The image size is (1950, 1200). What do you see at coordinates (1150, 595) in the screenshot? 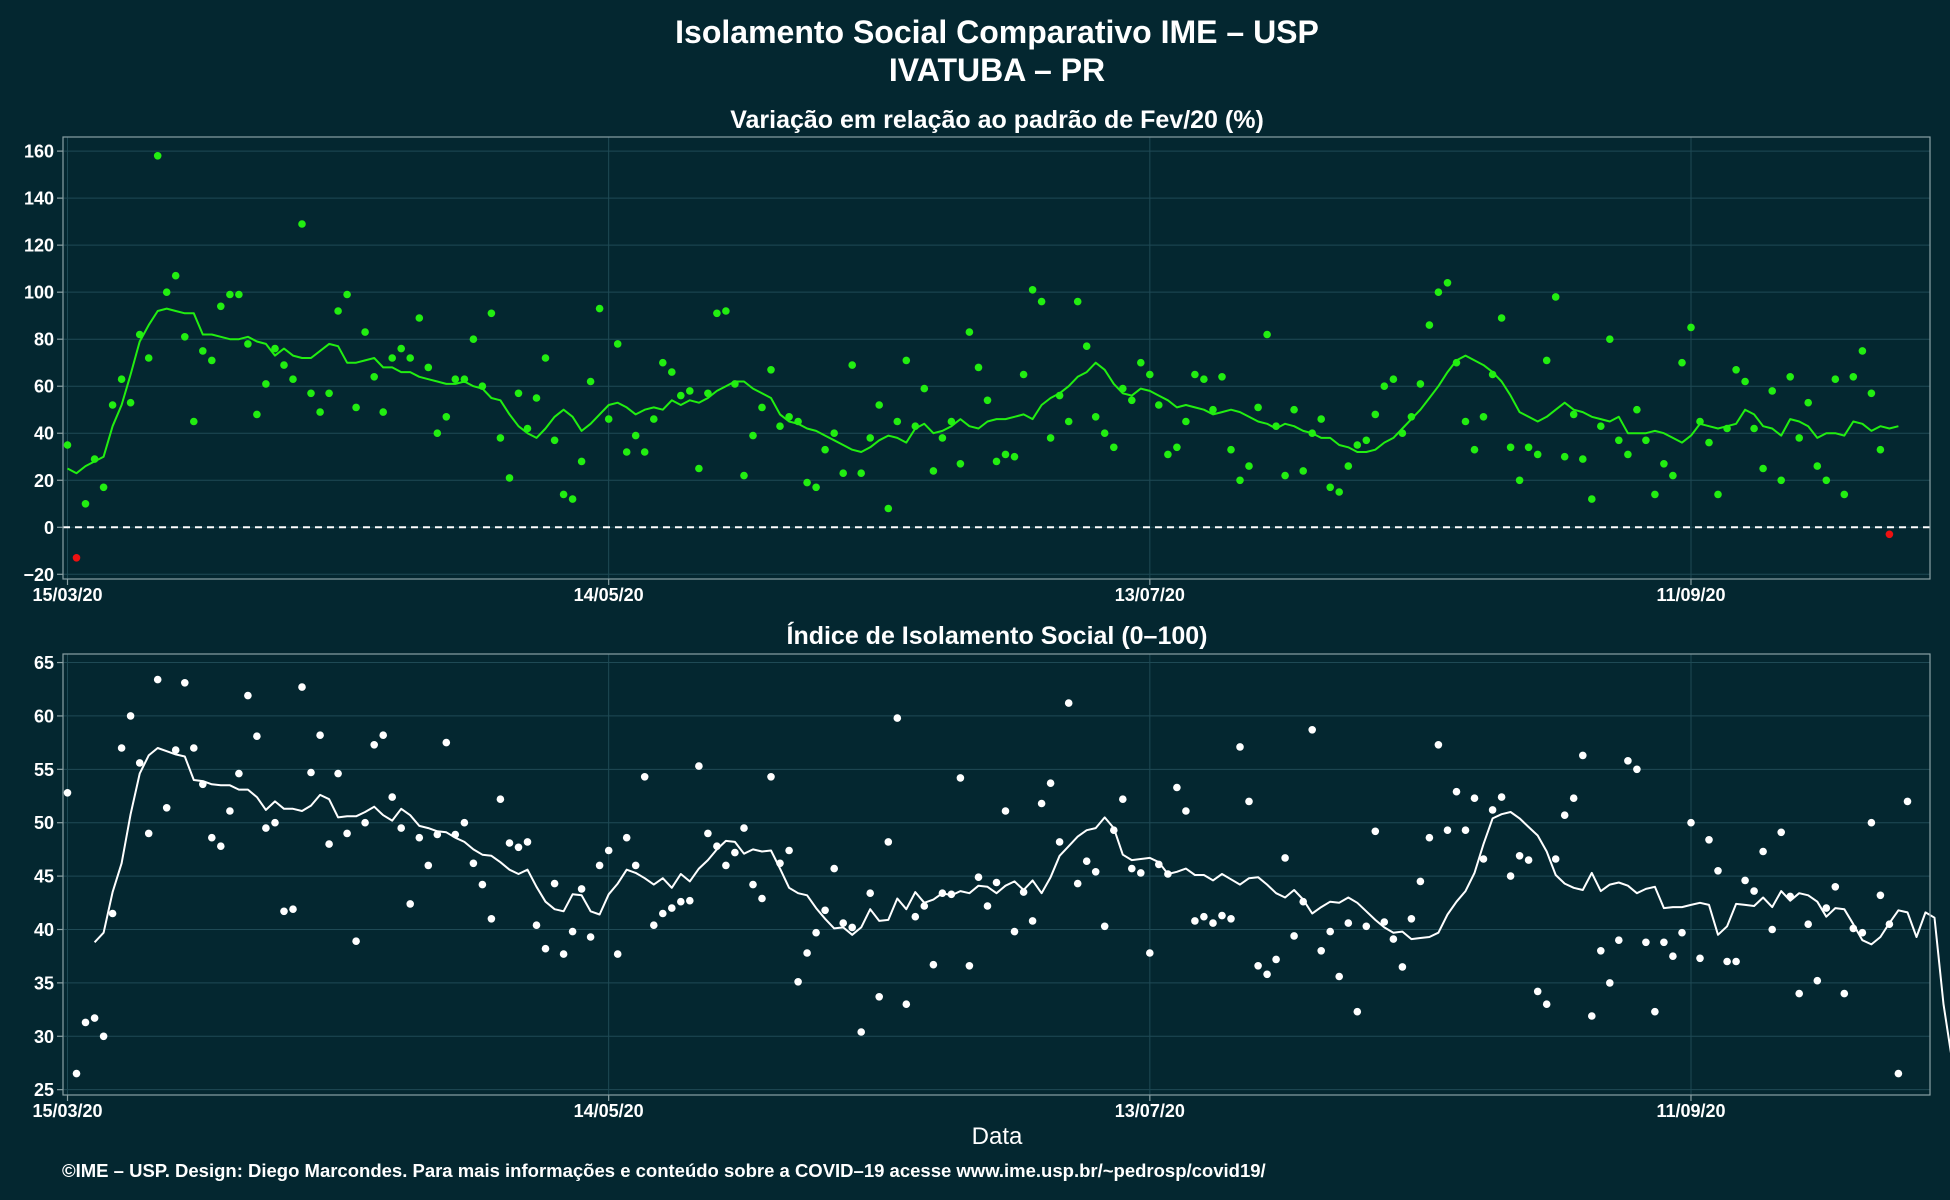
I see `variation-x-tick-label: 13/07/20` at bounding box center [1150, 595].